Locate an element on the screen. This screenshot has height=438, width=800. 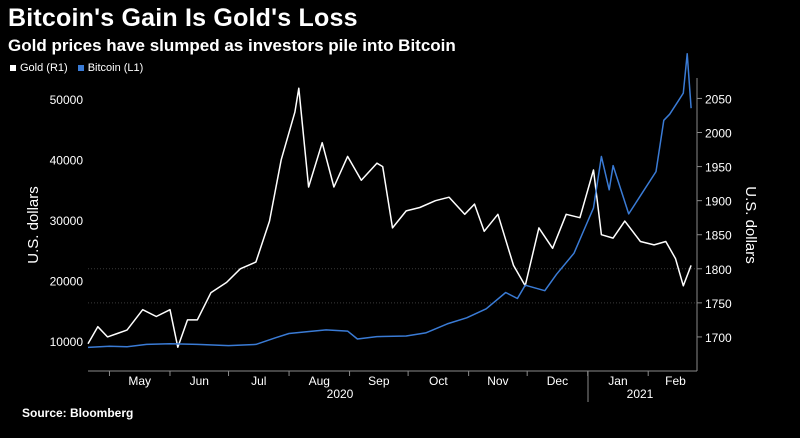
legend-swatch-gold is located at coordinates (13, 68).